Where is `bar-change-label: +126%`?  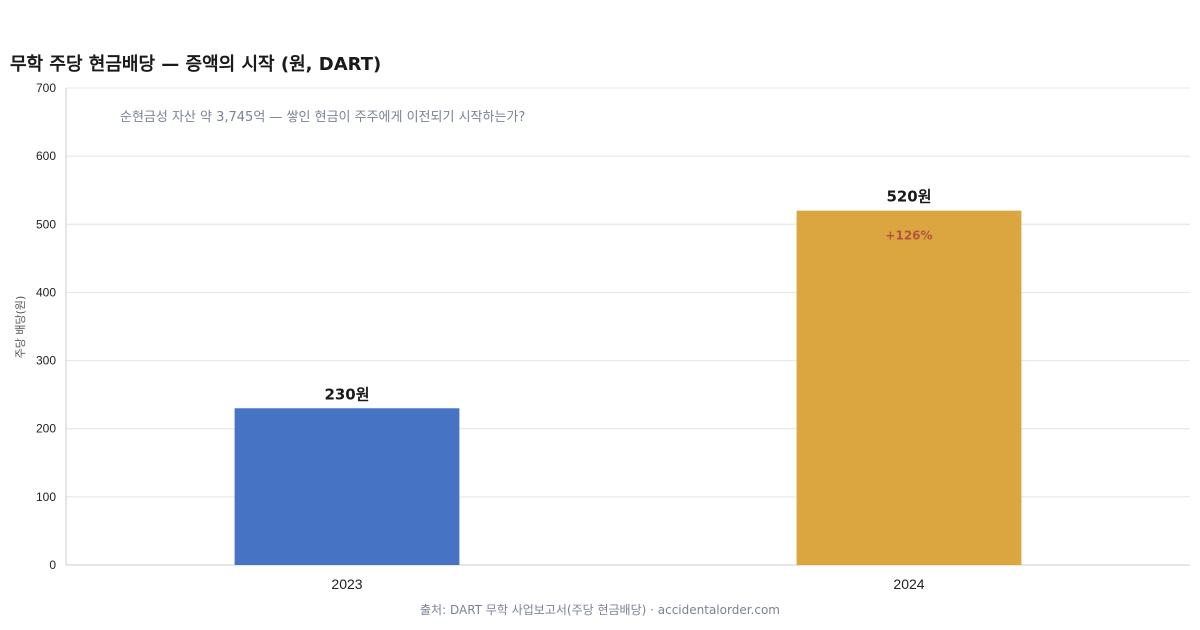 bar-change-label: +126% is located at coordinates (908, 236).